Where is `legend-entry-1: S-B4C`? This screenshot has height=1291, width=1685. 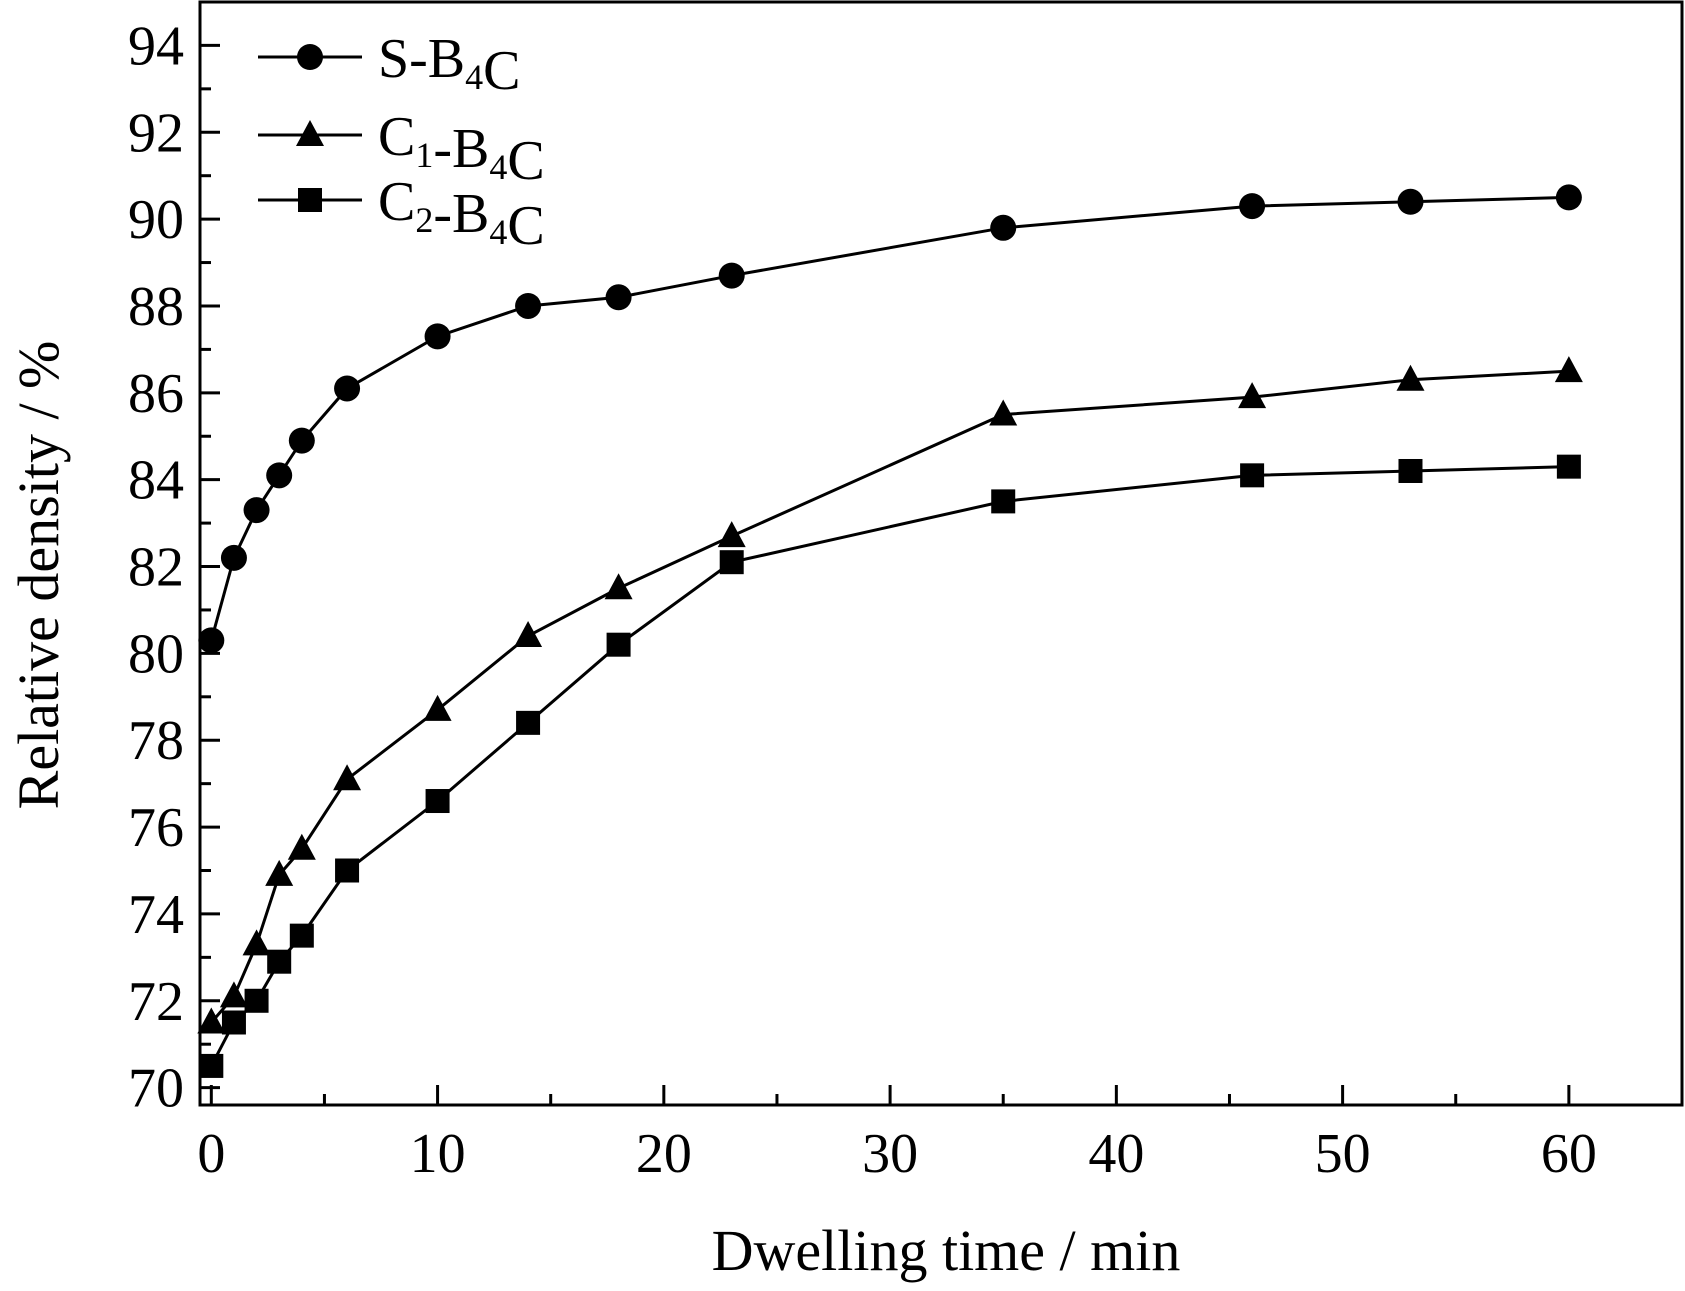
legend-entry-1: S-B4C is located at coordinates (389, 65).